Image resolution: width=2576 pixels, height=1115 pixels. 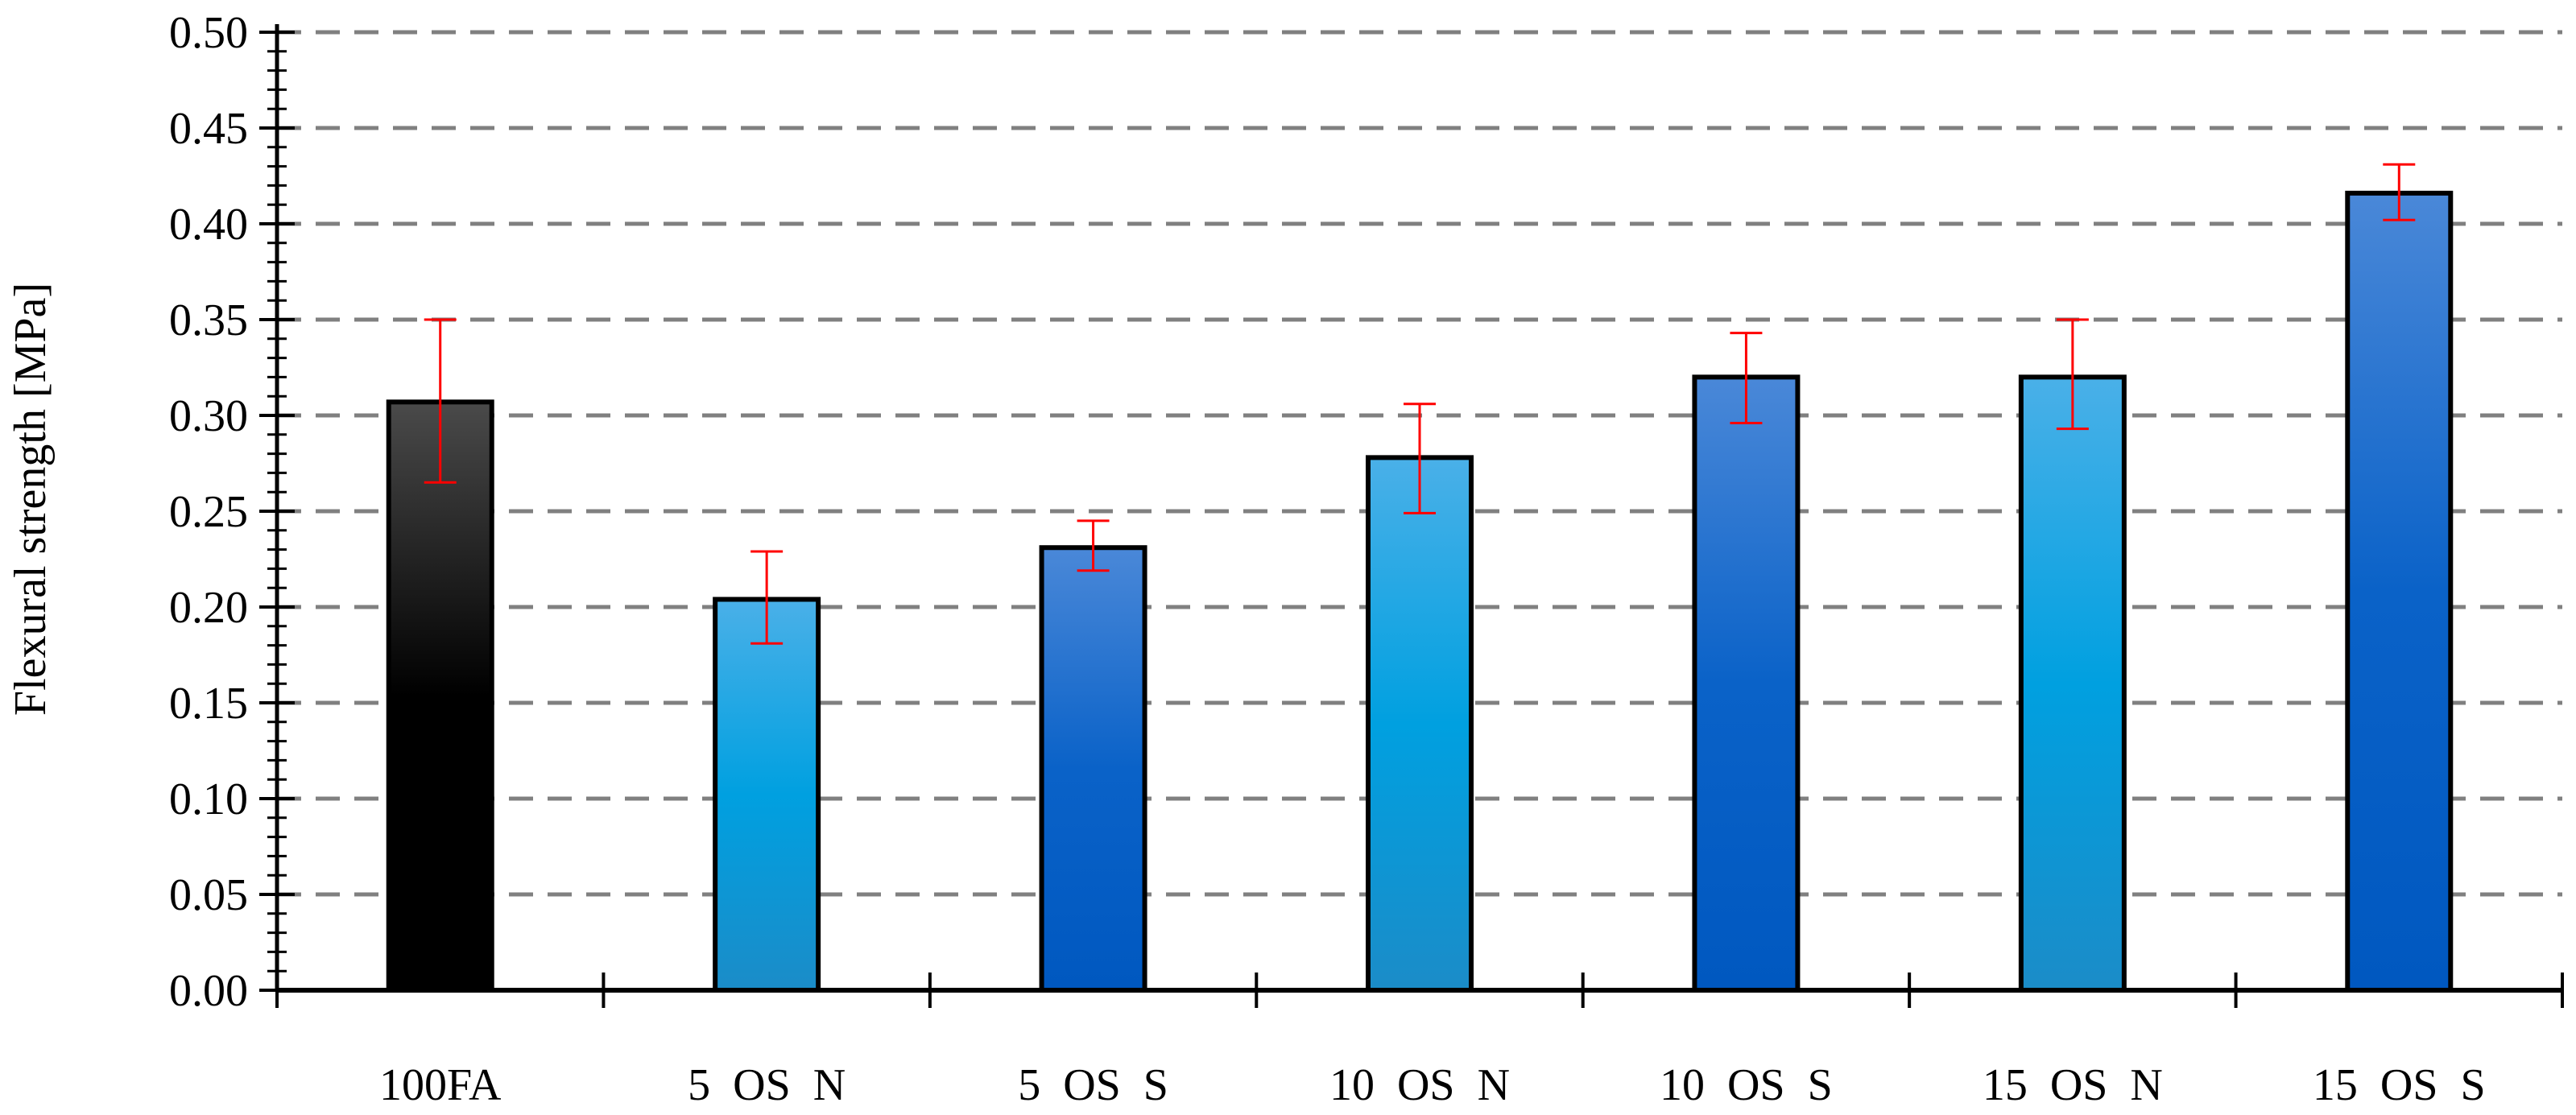 I want to click on y-tick-label: 0.15, so click(x=209, y=704).